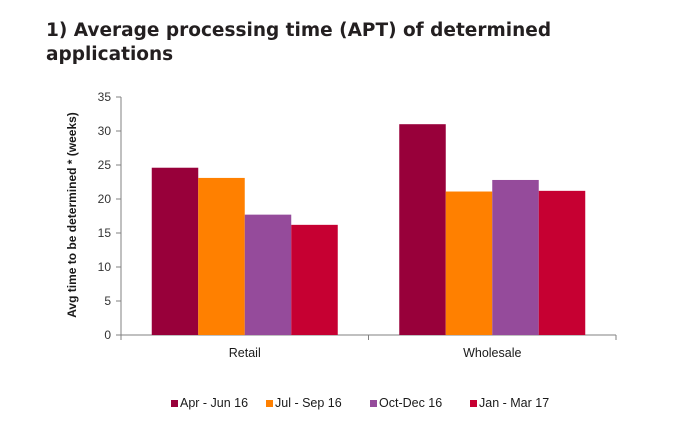 This screenshot has height=435, width=682. I want to click on legend-label: Oct-Dec 16, so click(410, 403).